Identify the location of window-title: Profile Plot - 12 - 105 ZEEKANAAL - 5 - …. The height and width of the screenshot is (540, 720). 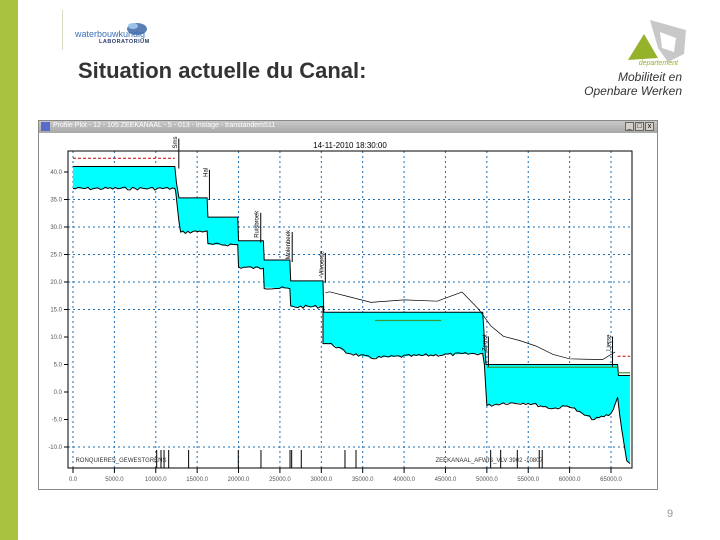
(164, 125).